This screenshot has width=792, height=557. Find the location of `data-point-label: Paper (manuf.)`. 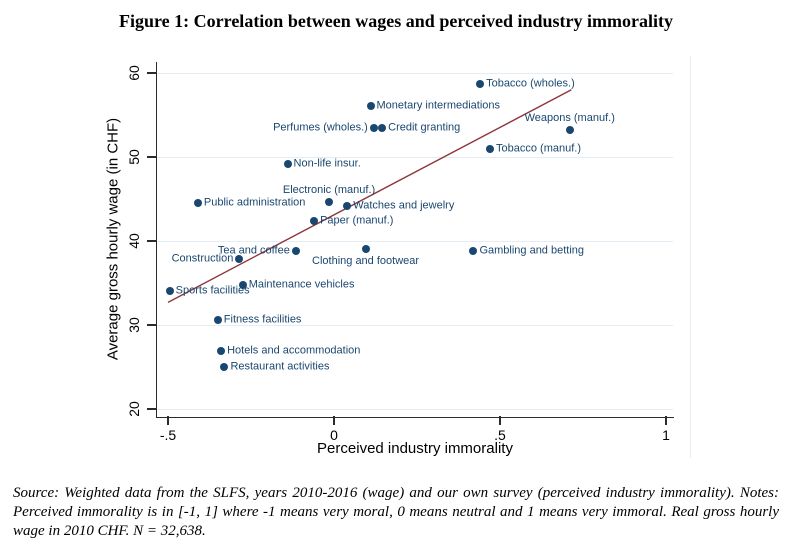

data-point-label: Paper (manuf.) is located at coordinates (357, 220).